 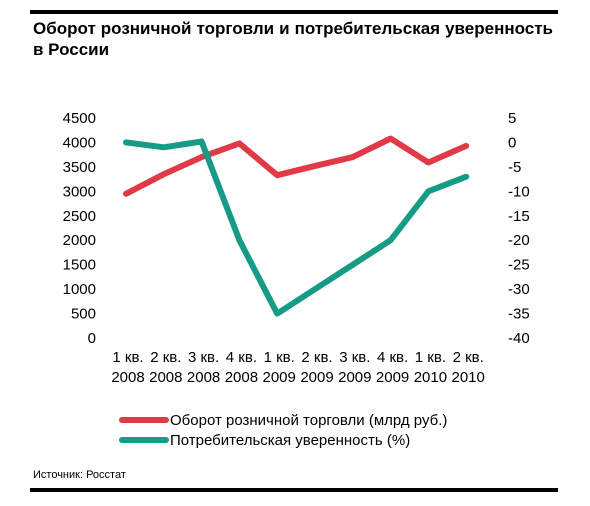 I want to click on right-axis-tick-label: -20, so click(x=519, y=240).